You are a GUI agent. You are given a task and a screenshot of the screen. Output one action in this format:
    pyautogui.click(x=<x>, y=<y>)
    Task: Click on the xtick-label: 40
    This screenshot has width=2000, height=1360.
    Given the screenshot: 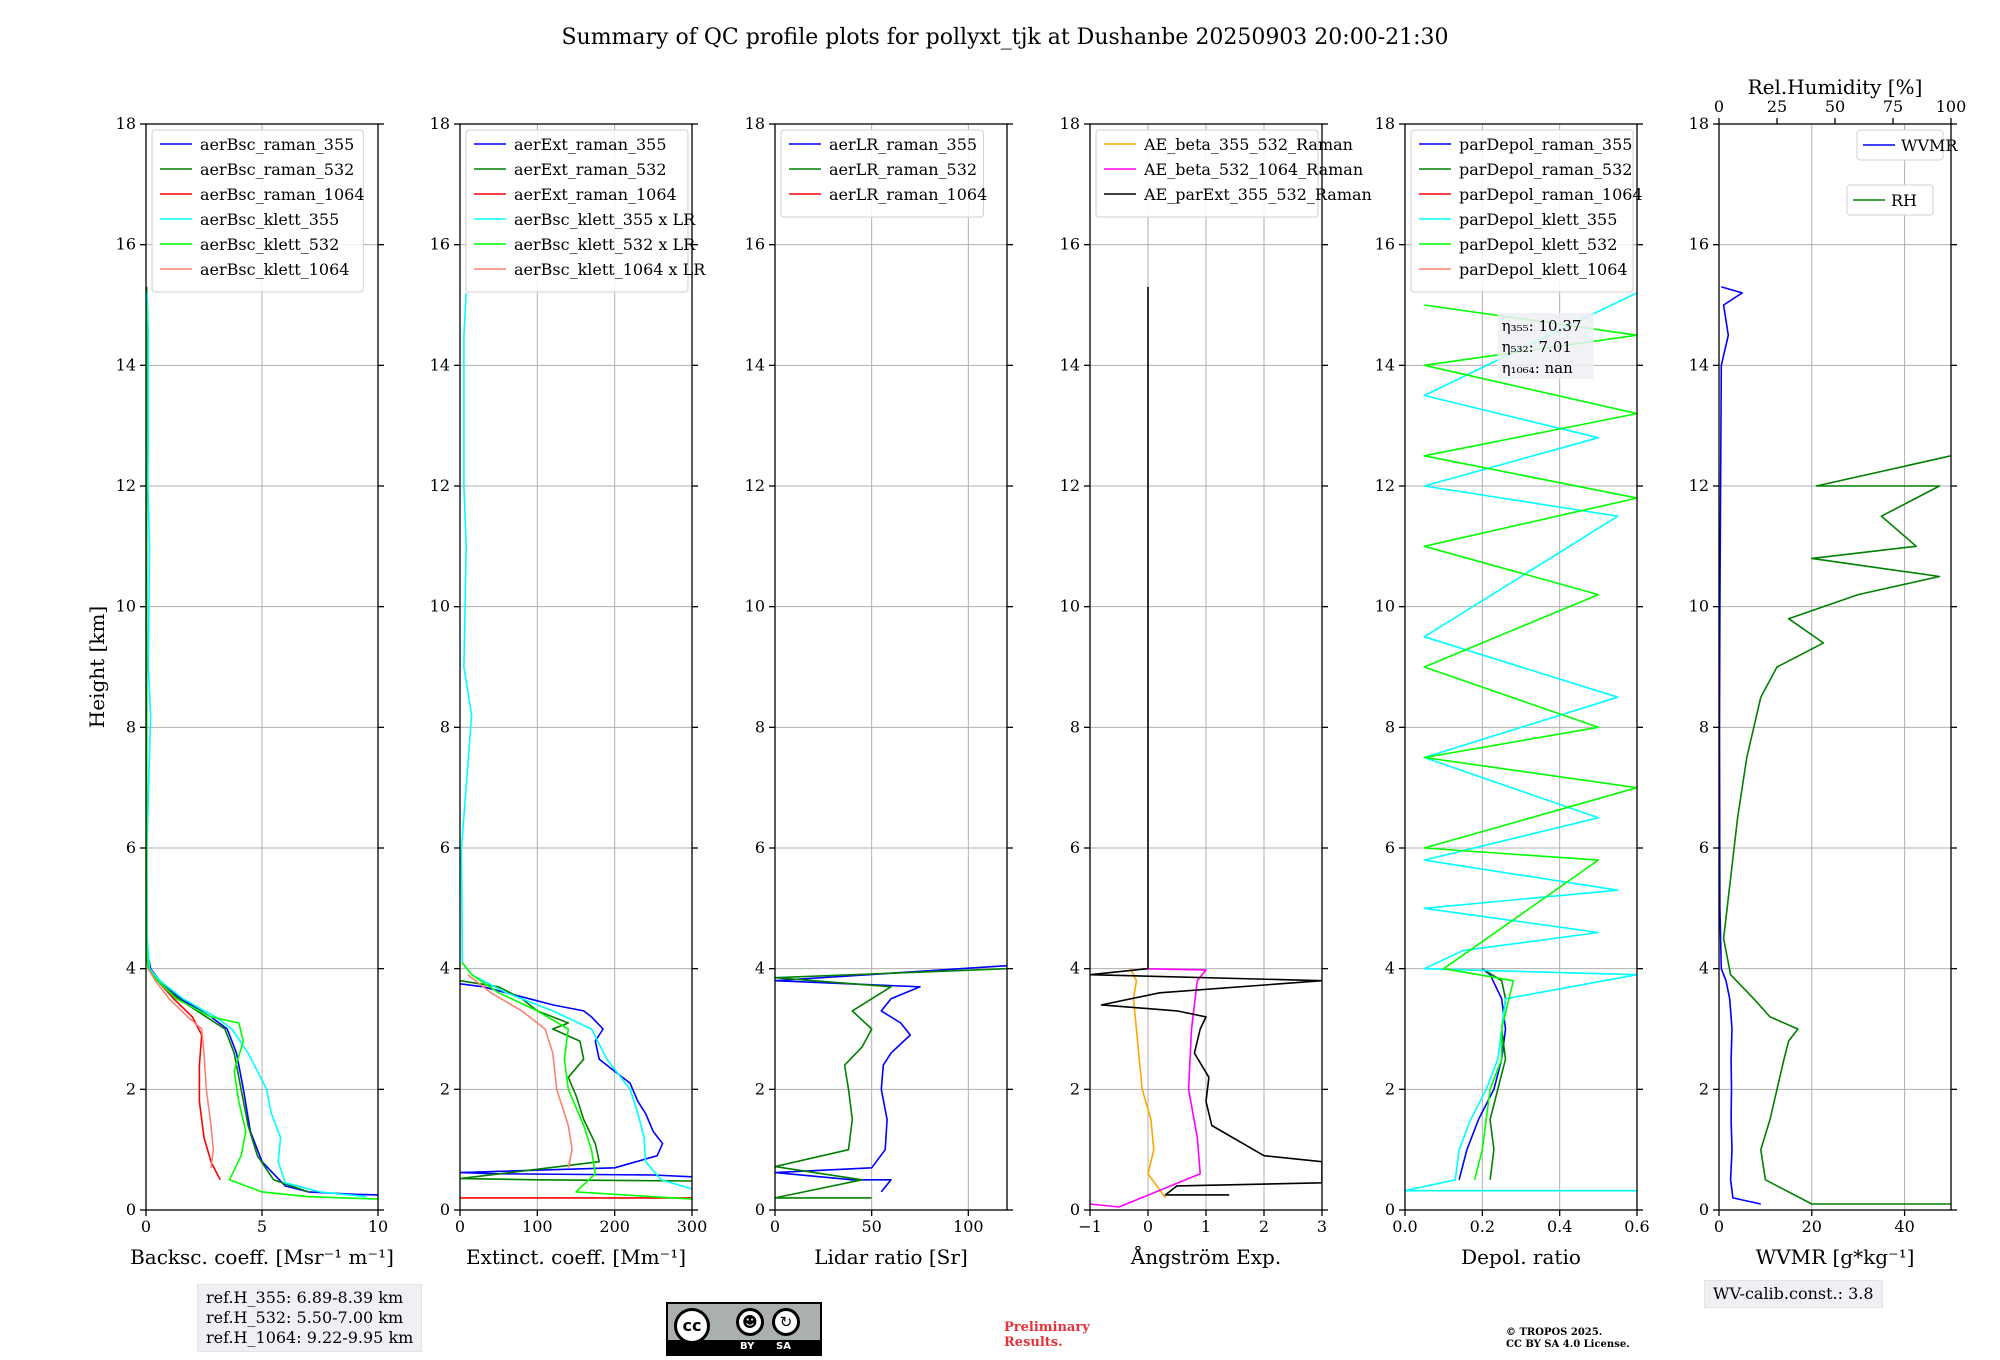 What is the action you would take?
    pyautogui.click(x=1904, y=1226)
    